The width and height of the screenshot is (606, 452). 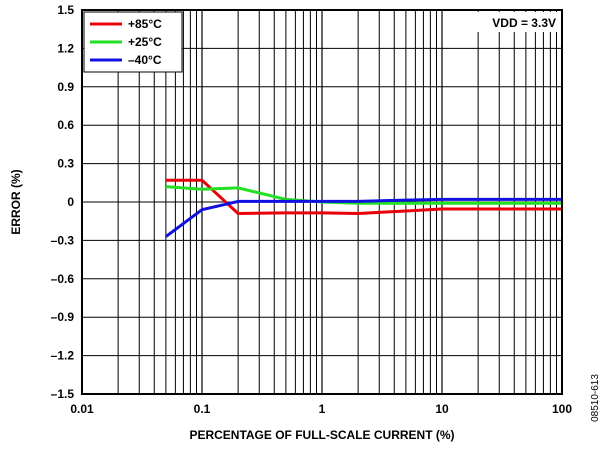 I want to click on x-tick-label: 100, so click(x=562, y=409).